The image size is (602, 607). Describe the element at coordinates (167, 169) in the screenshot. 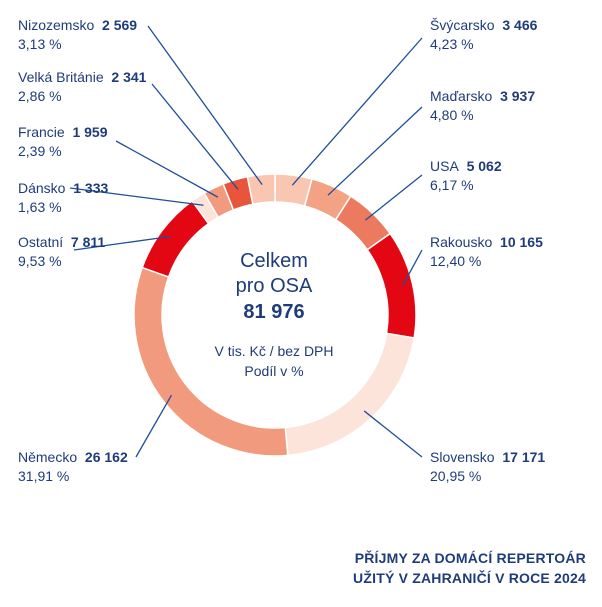

I see `leader-francie` at that location.